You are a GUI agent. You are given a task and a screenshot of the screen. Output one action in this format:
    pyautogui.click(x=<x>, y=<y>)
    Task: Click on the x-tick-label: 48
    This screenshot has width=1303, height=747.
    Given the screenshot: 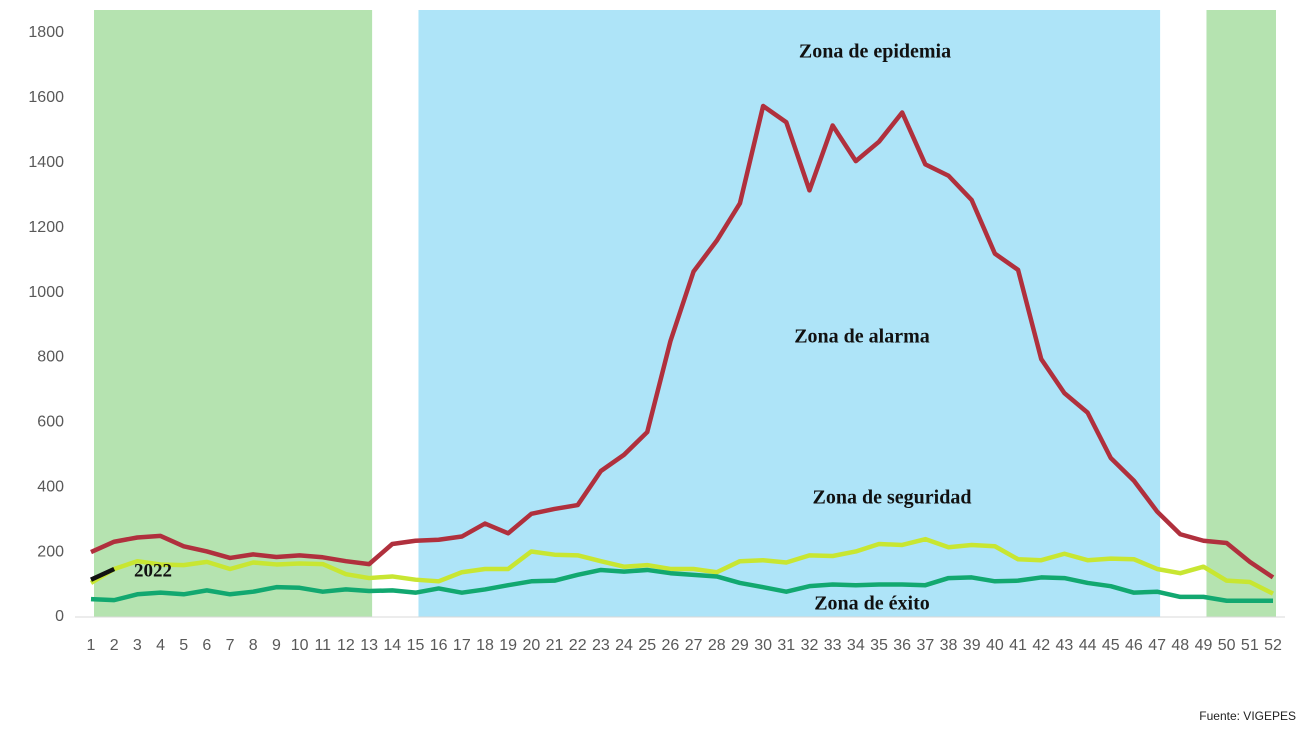 What is the action you would take?
    pyautogui.click(x=1180, y=645)
    